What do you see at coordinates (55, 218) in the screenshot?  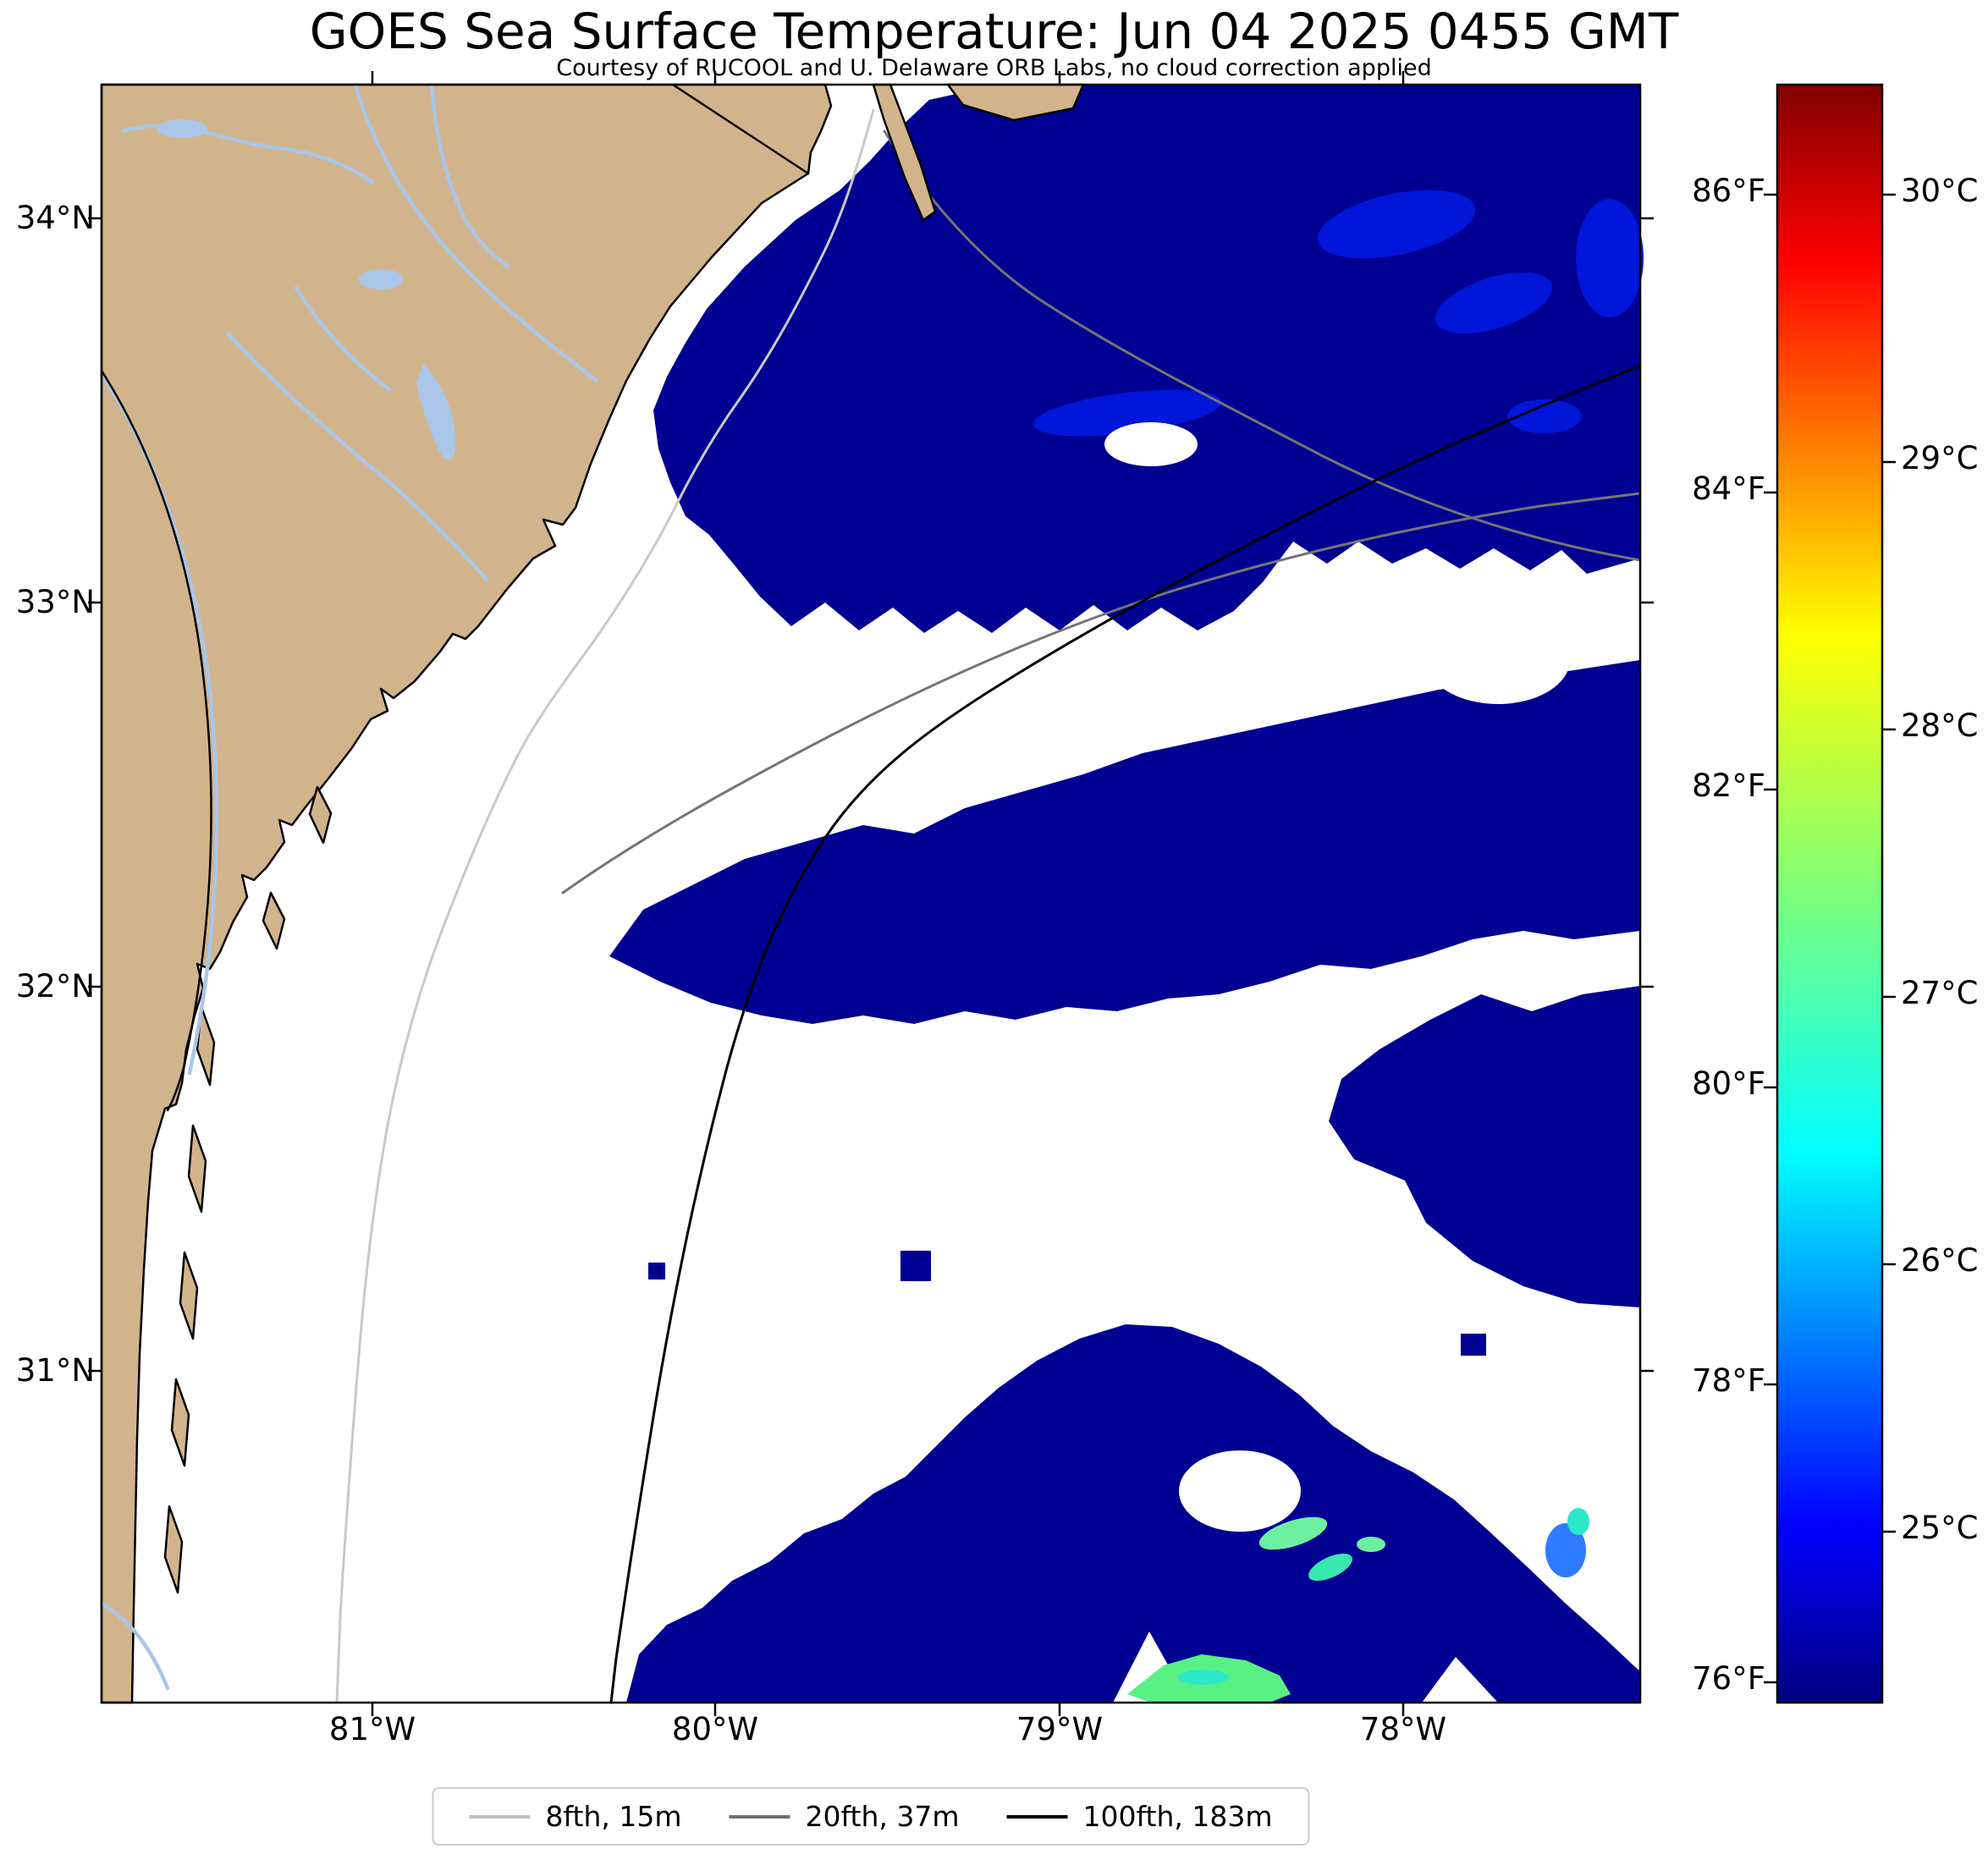 I see `y-tick-label: 34°N` at bounding box center [55, 218].